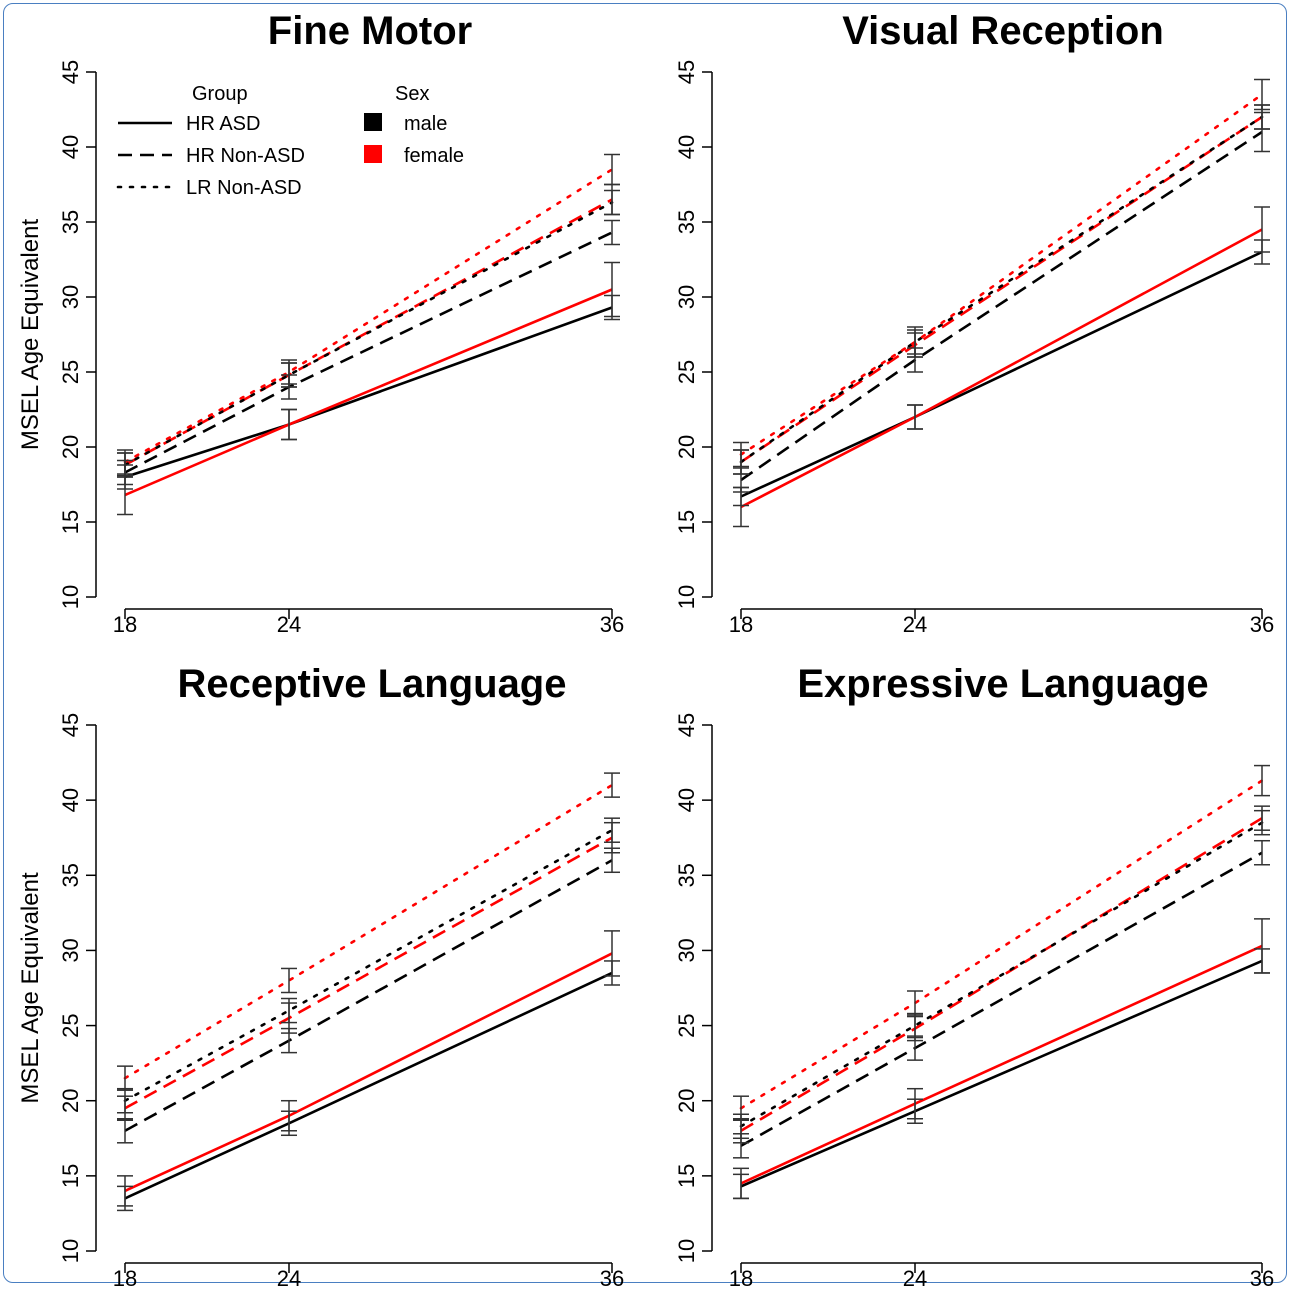 Image resolution: width=1293 pixels, height=1289 pixels. Describe the element at coordinates (1003, 31) in the screenshot. I see `panel-title: Visual Reception` at that location.